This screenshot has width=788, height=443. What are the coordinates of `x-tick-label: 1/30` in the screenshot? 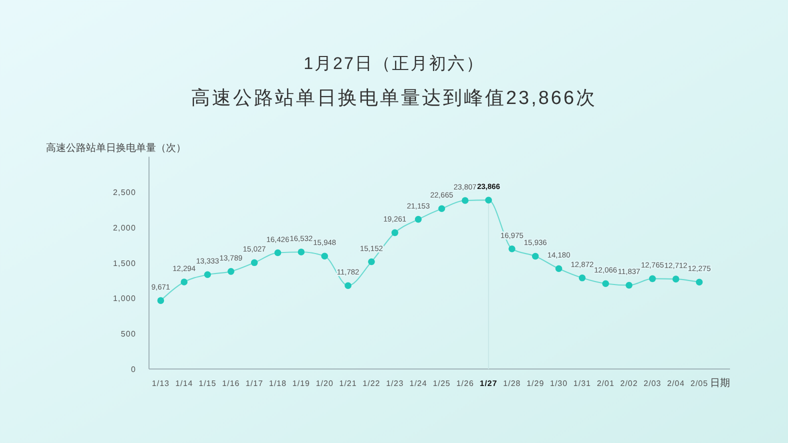 It's located at (559, 383).